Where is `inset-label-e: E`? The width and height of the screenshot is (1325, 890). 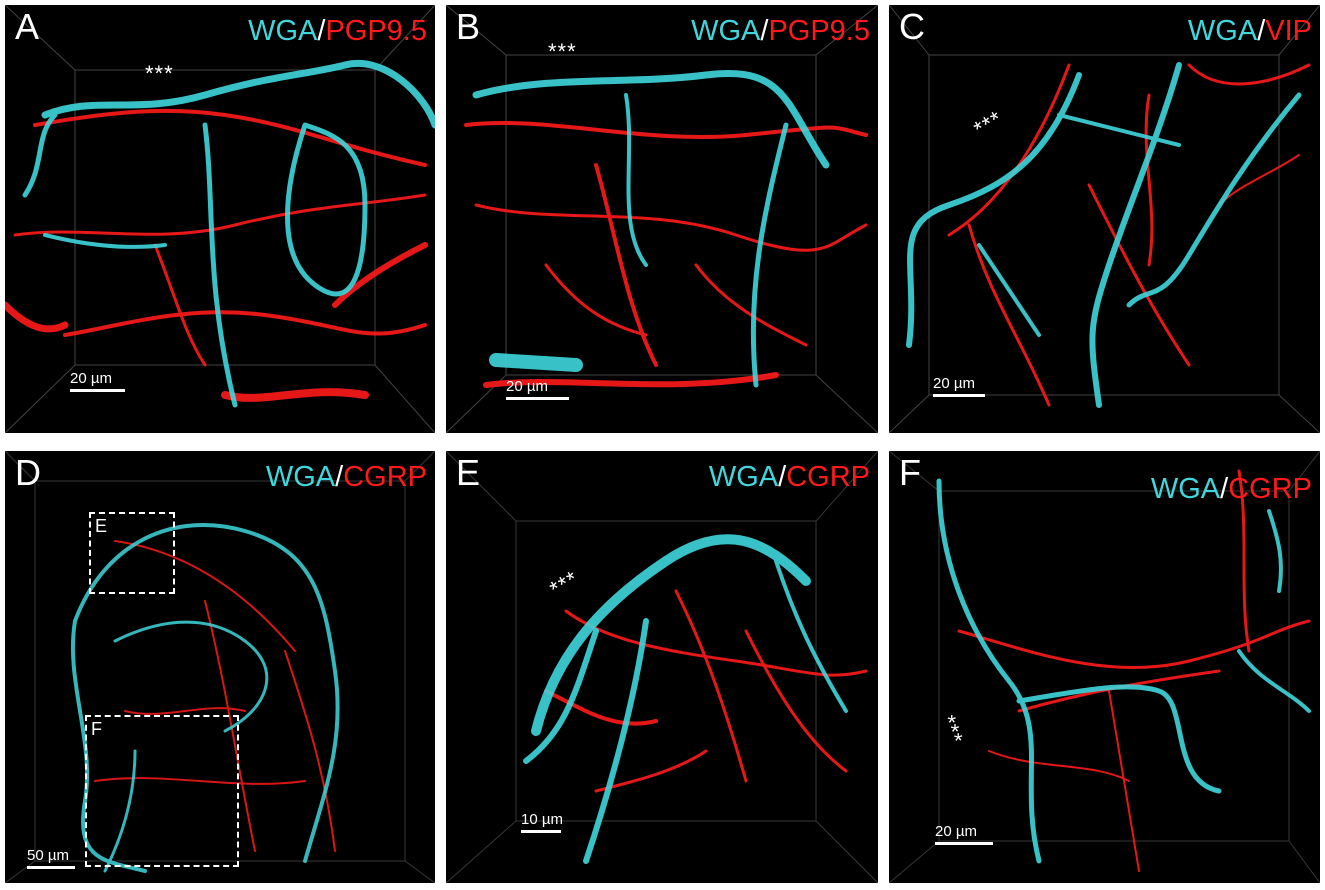
inset-label-e: E is located at coordinates (101, 526).